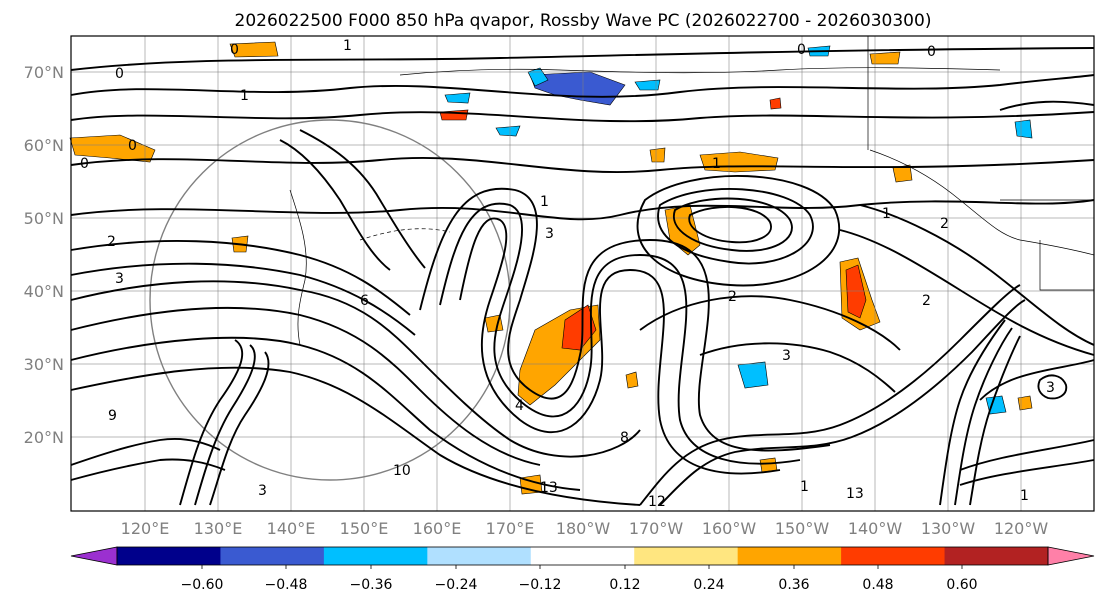  What do you see at coordinates (44, 145) in the screenshot?
I see `lat-label: 60°N` at bounding box center [44, 145].